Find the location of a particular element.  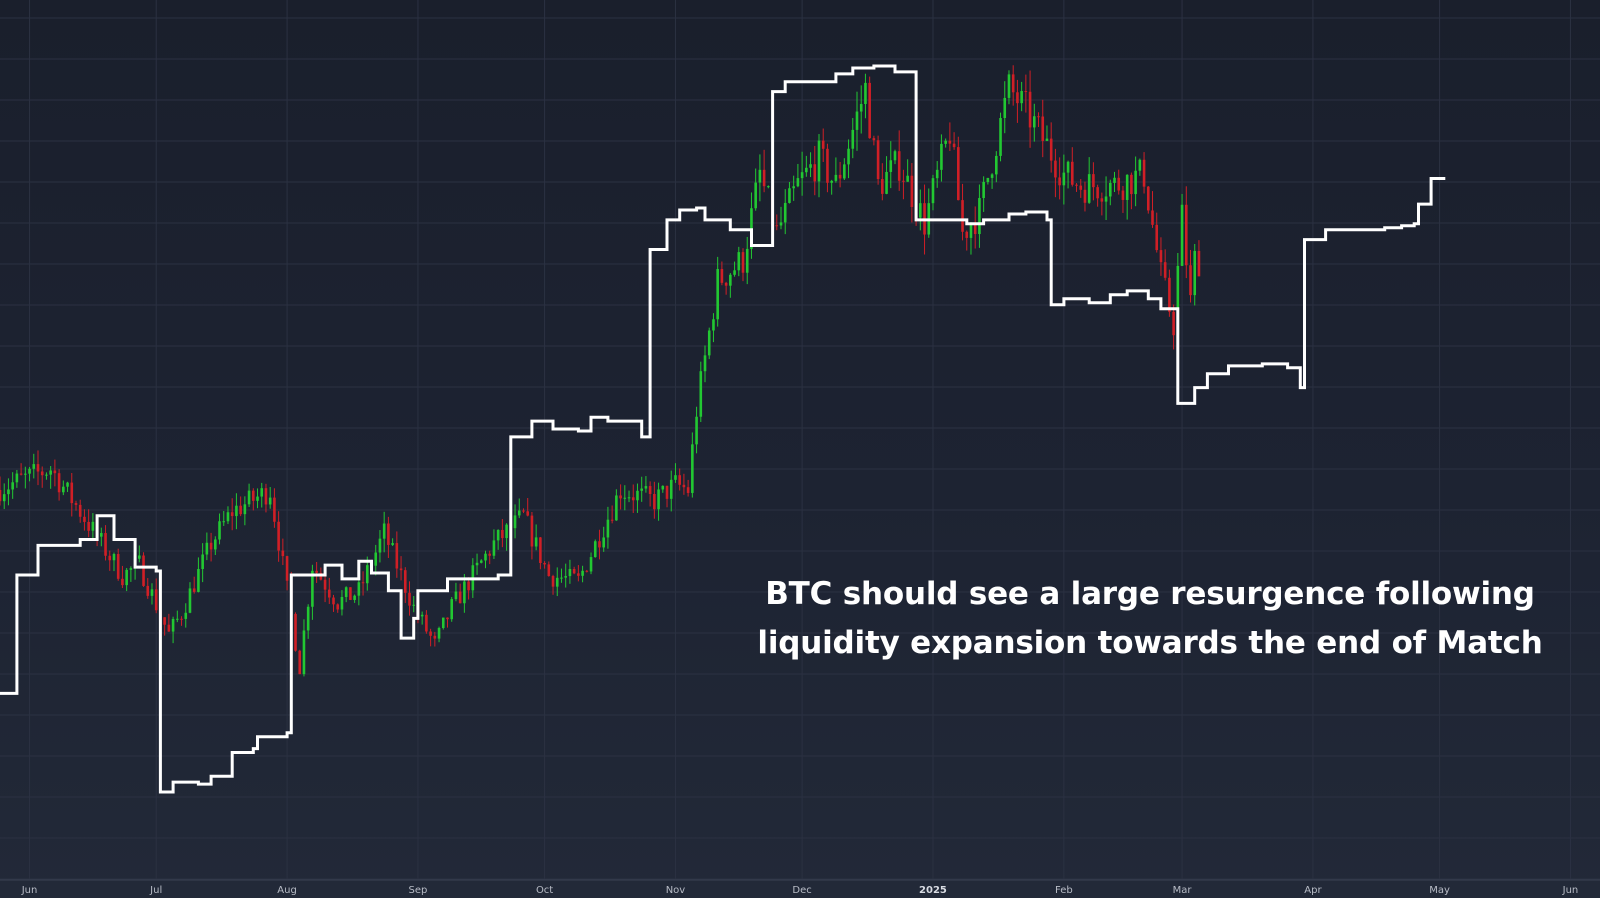

x-tick-label: Jun is located at coordinates (29, 890).